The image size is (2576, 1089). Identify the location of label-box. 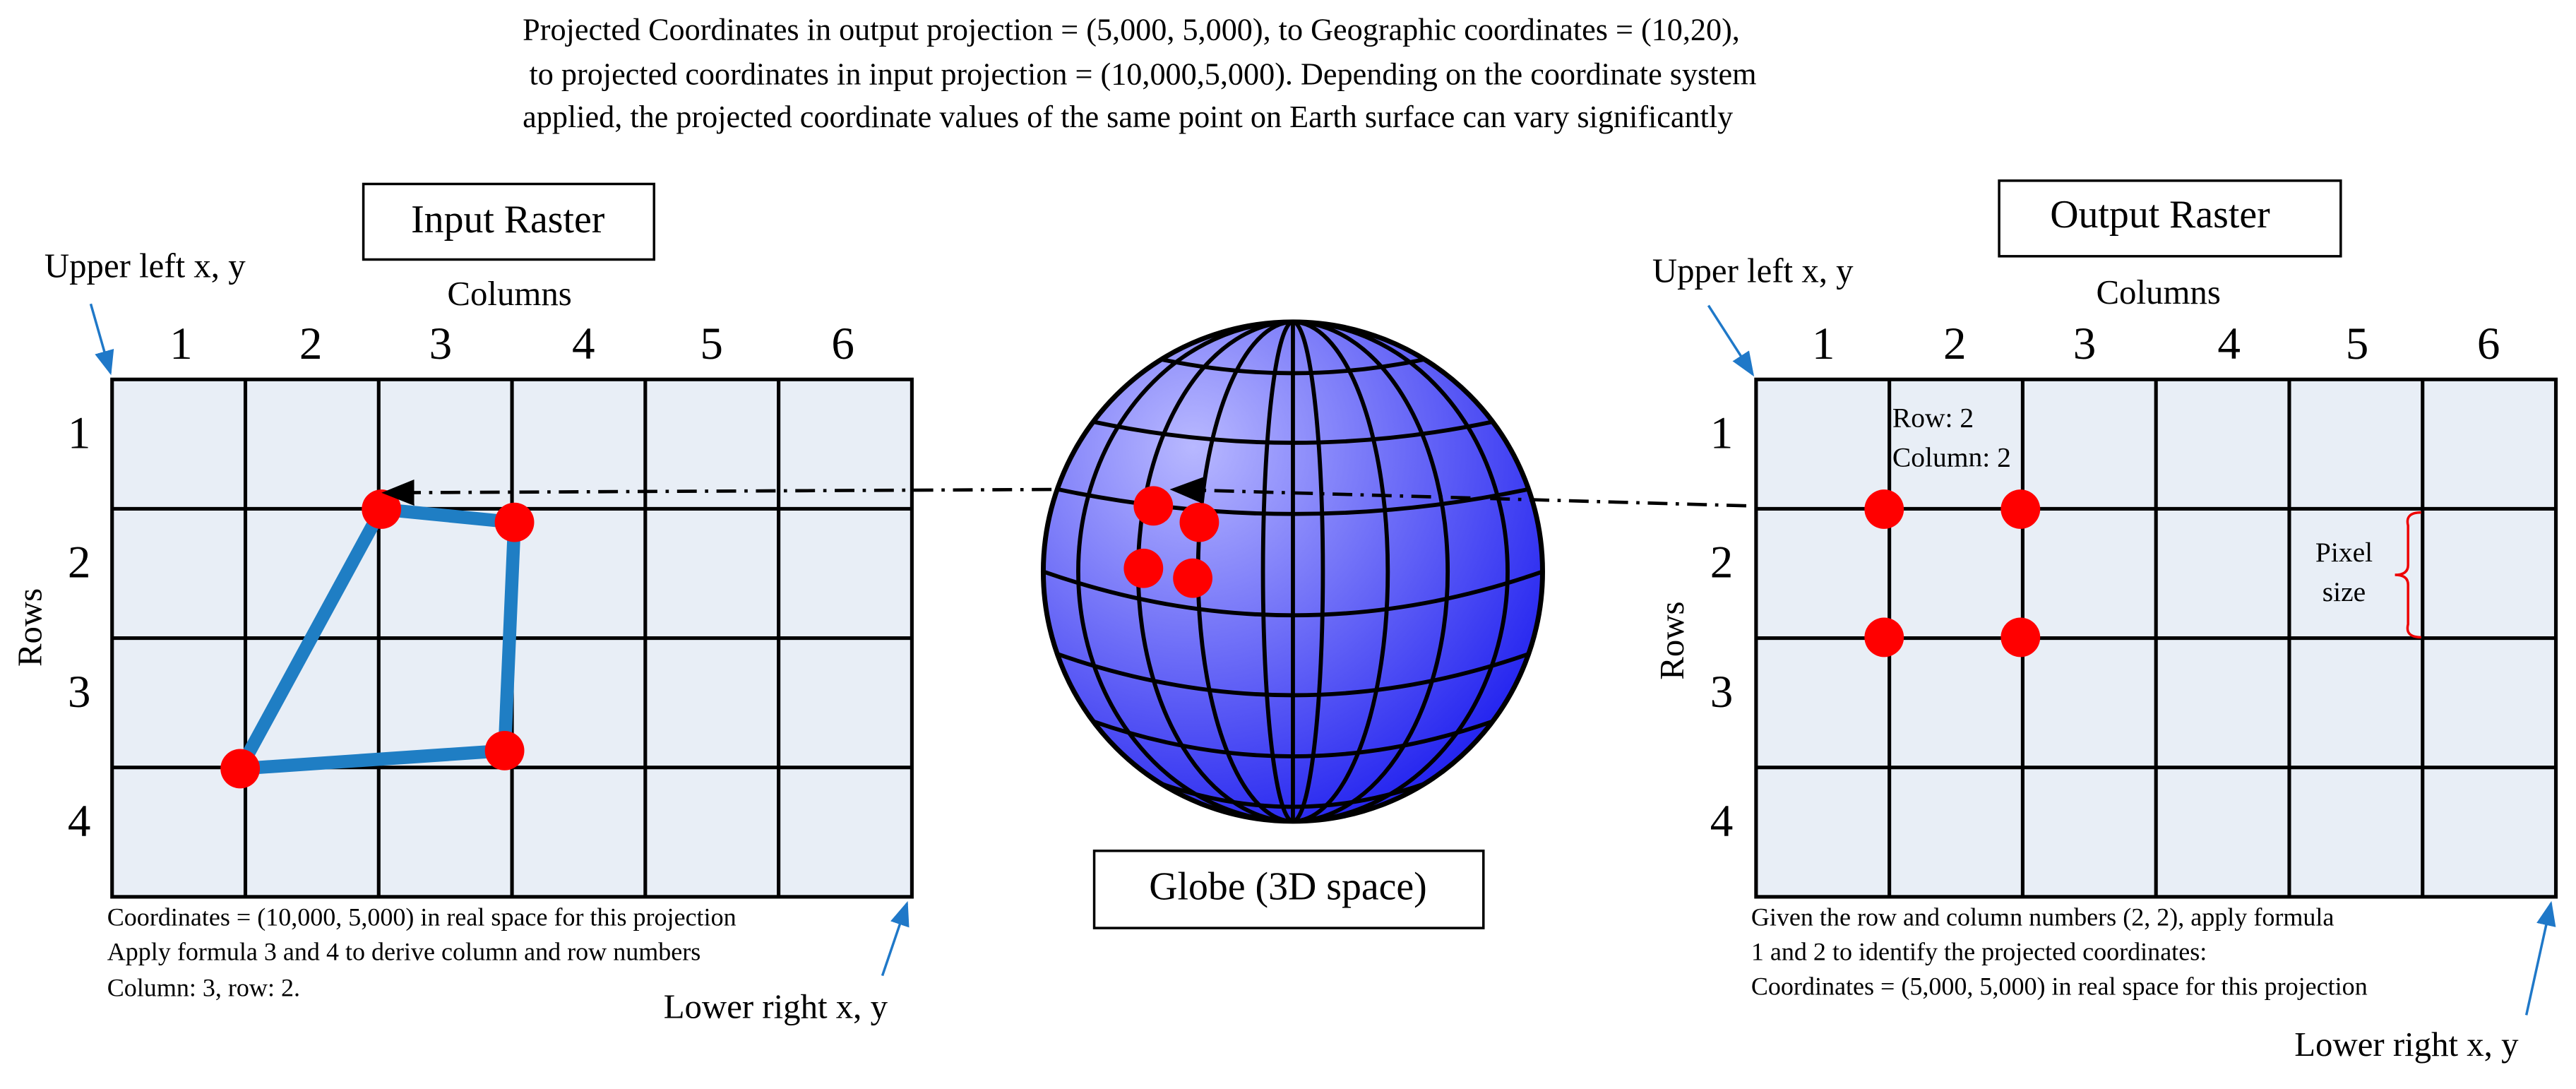
(1288, 890).